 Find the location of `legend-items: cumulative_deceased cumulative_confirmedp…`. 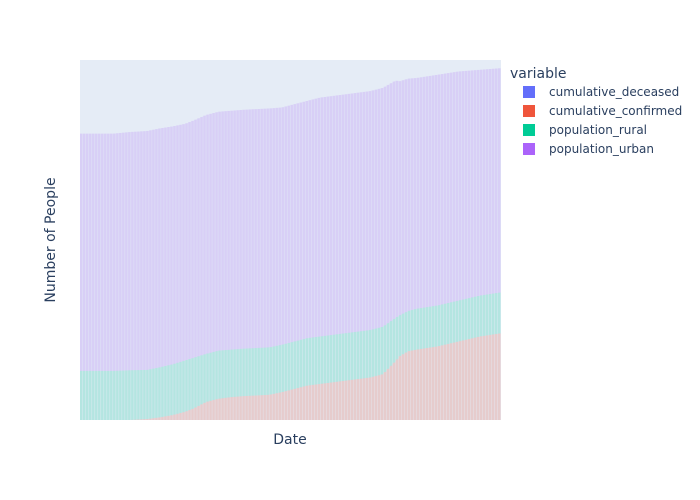

legend-items: cumulative_deceased cumulative_confirmedp… is located at coordinates (602, 120).